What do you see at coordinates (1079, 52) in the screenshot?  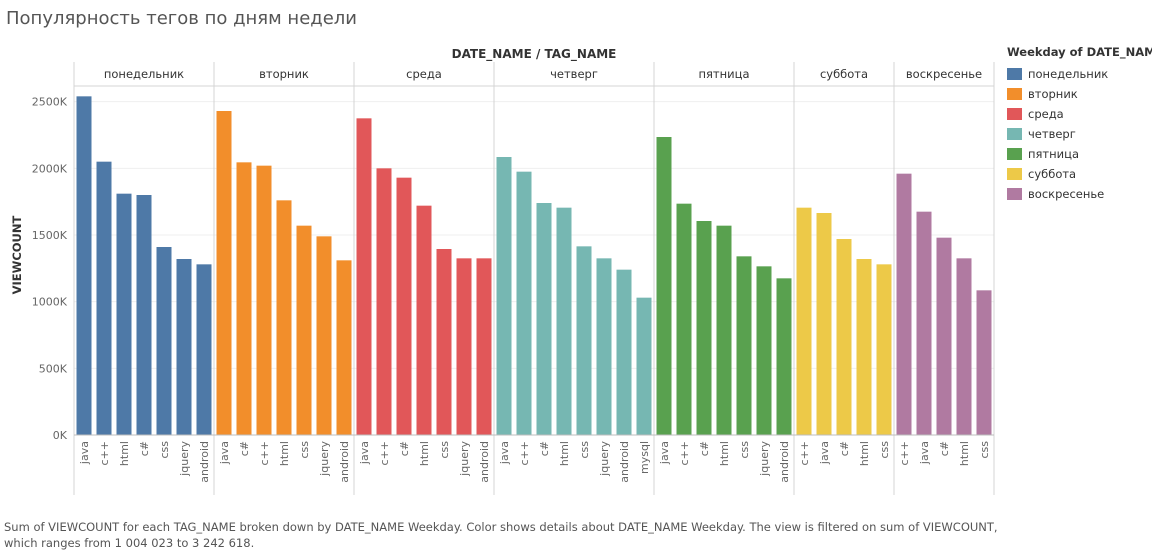 I see `legend-title: Weekday of DATE_NAME` at bounding box center [1079, 52].